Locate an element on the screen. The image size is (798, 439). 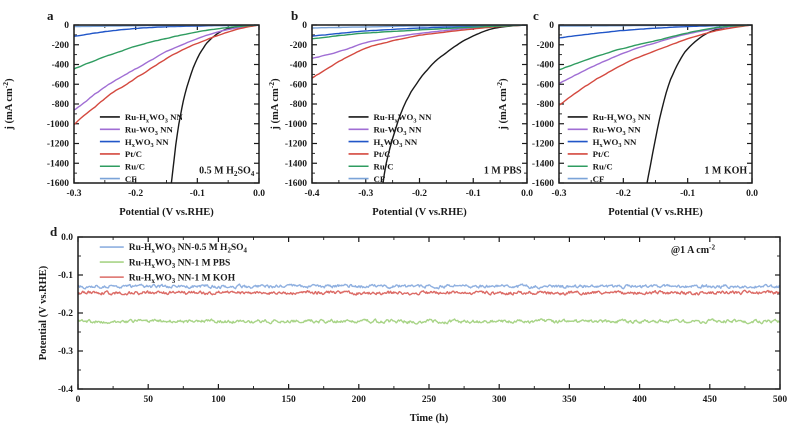
panel-c-xtick: -0.3 is located at coordinates (558, 194).